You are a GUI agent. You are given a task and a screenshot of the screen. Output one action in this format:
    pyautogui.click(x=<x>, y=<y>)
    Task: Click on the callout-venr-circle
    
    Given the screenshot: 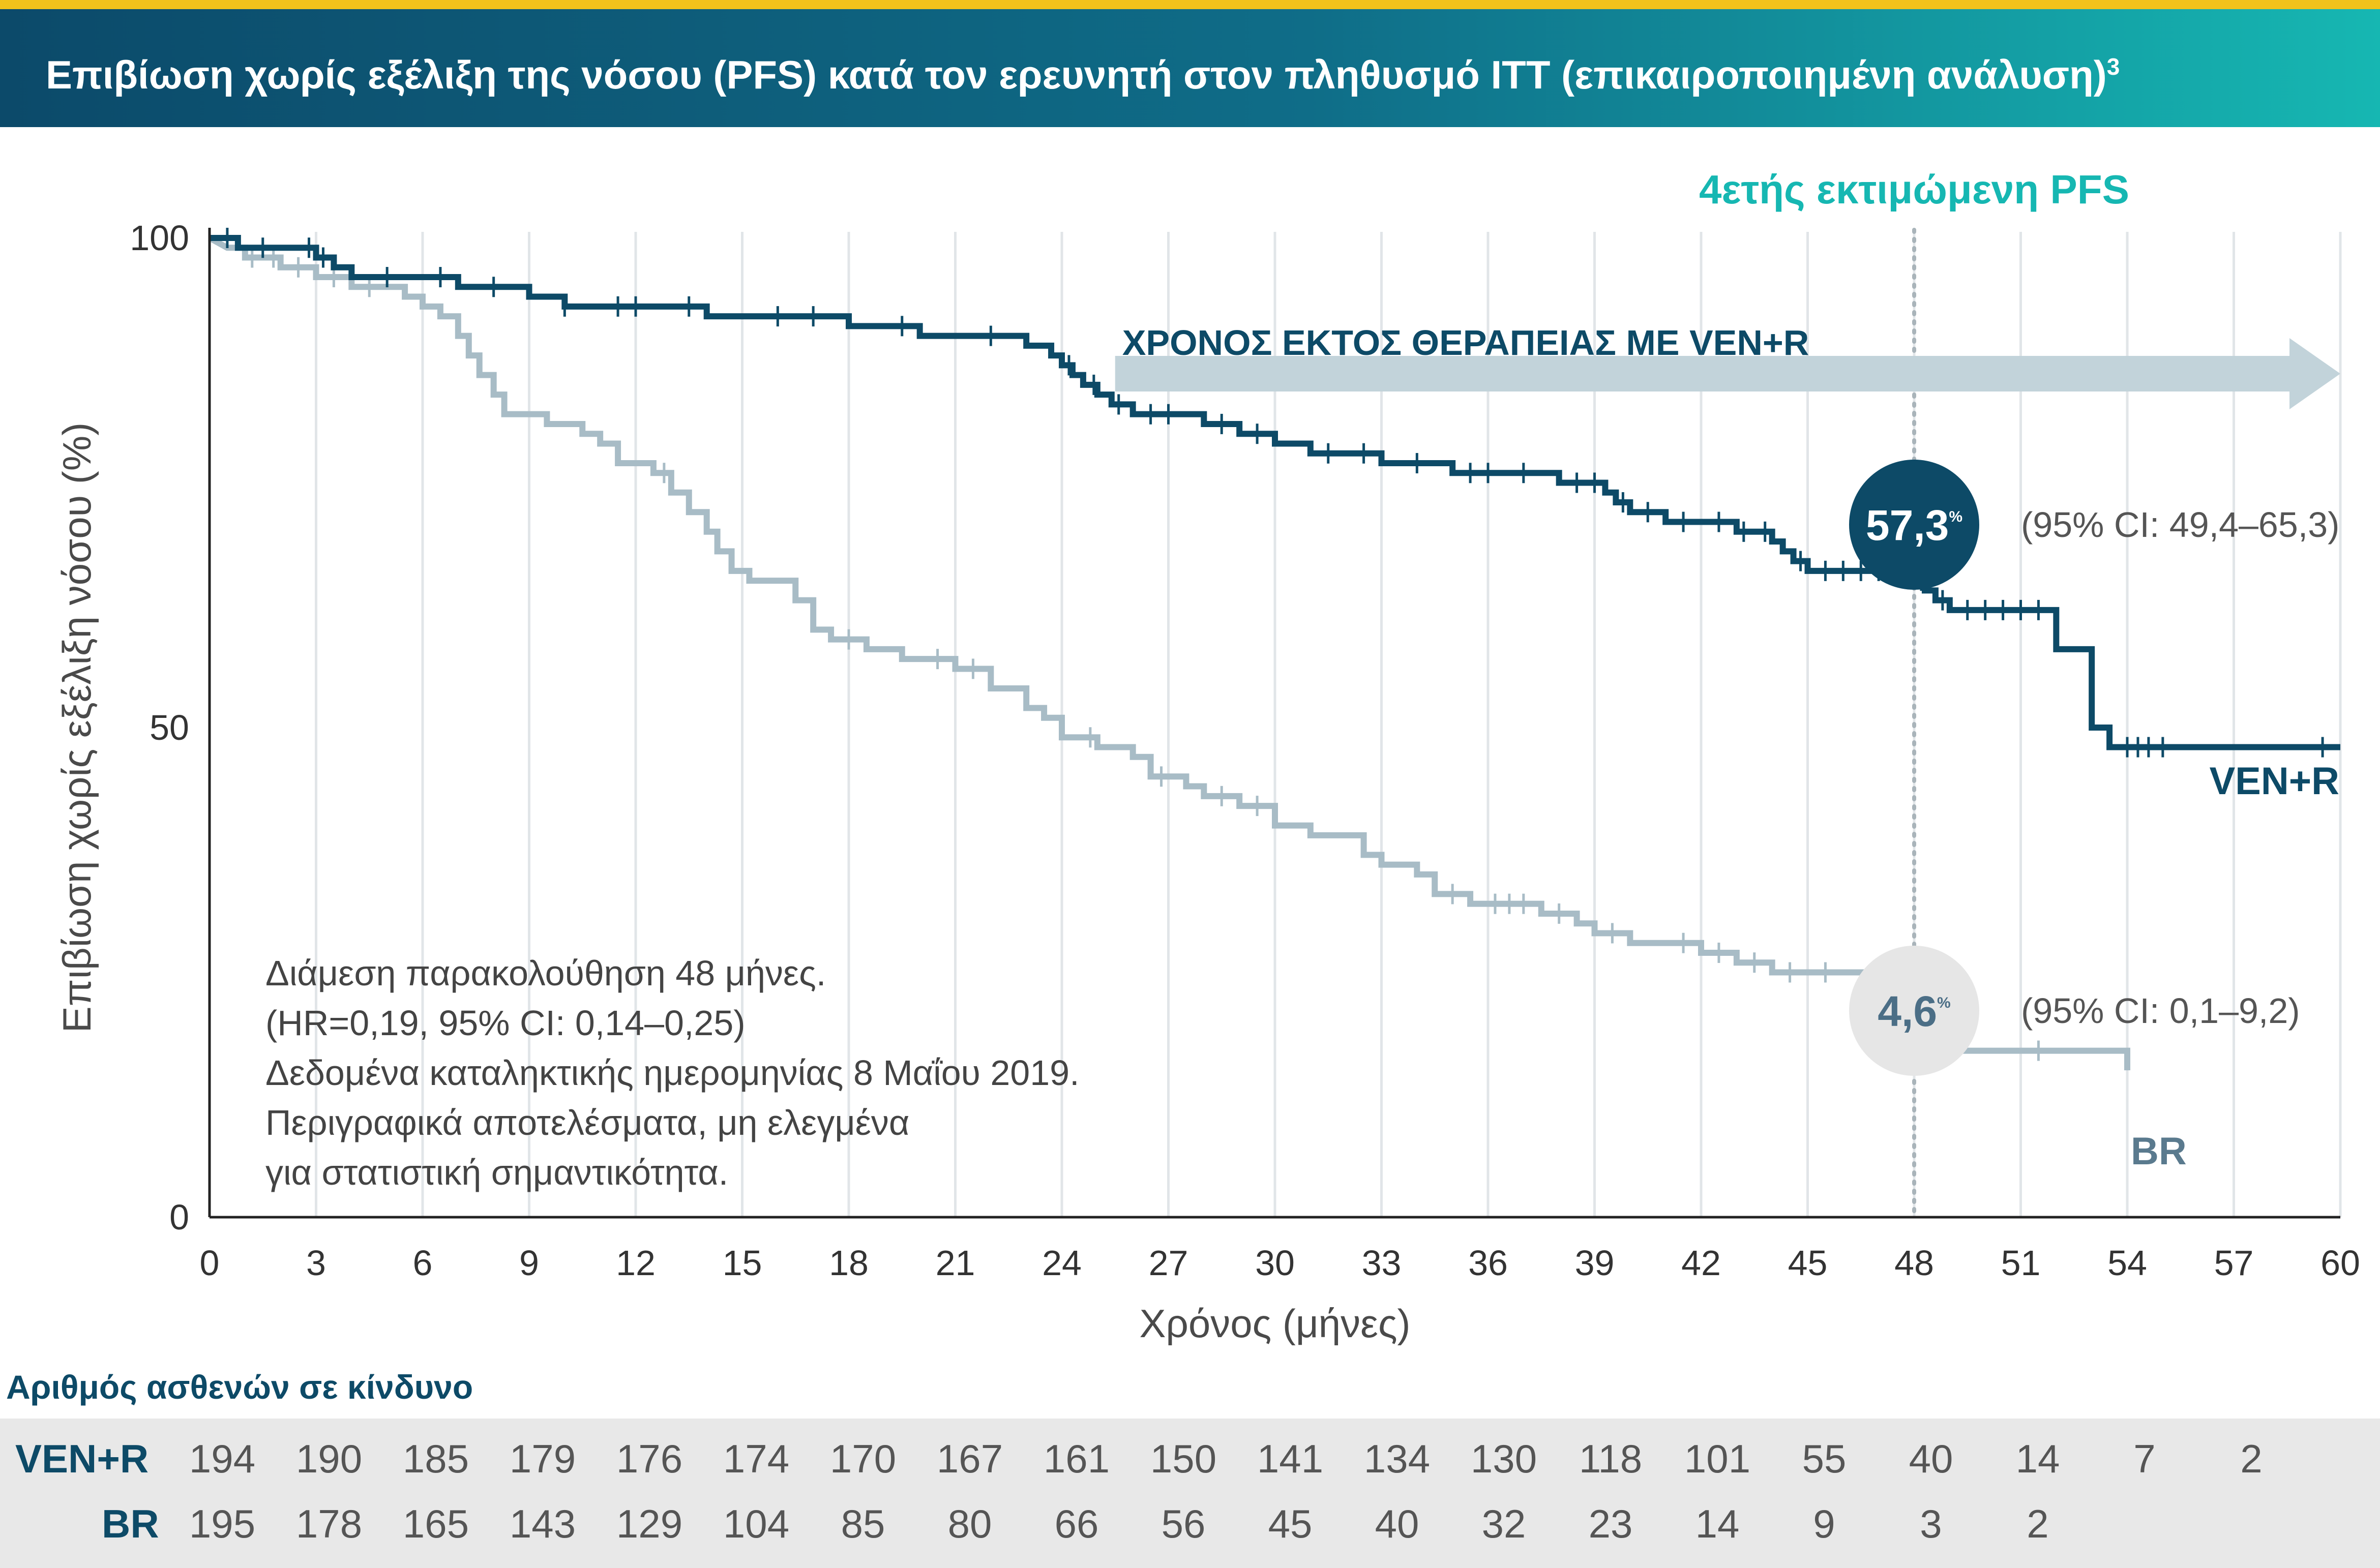 What is the action you would take?
    pyautogui.click(x=1914, y=525)
    